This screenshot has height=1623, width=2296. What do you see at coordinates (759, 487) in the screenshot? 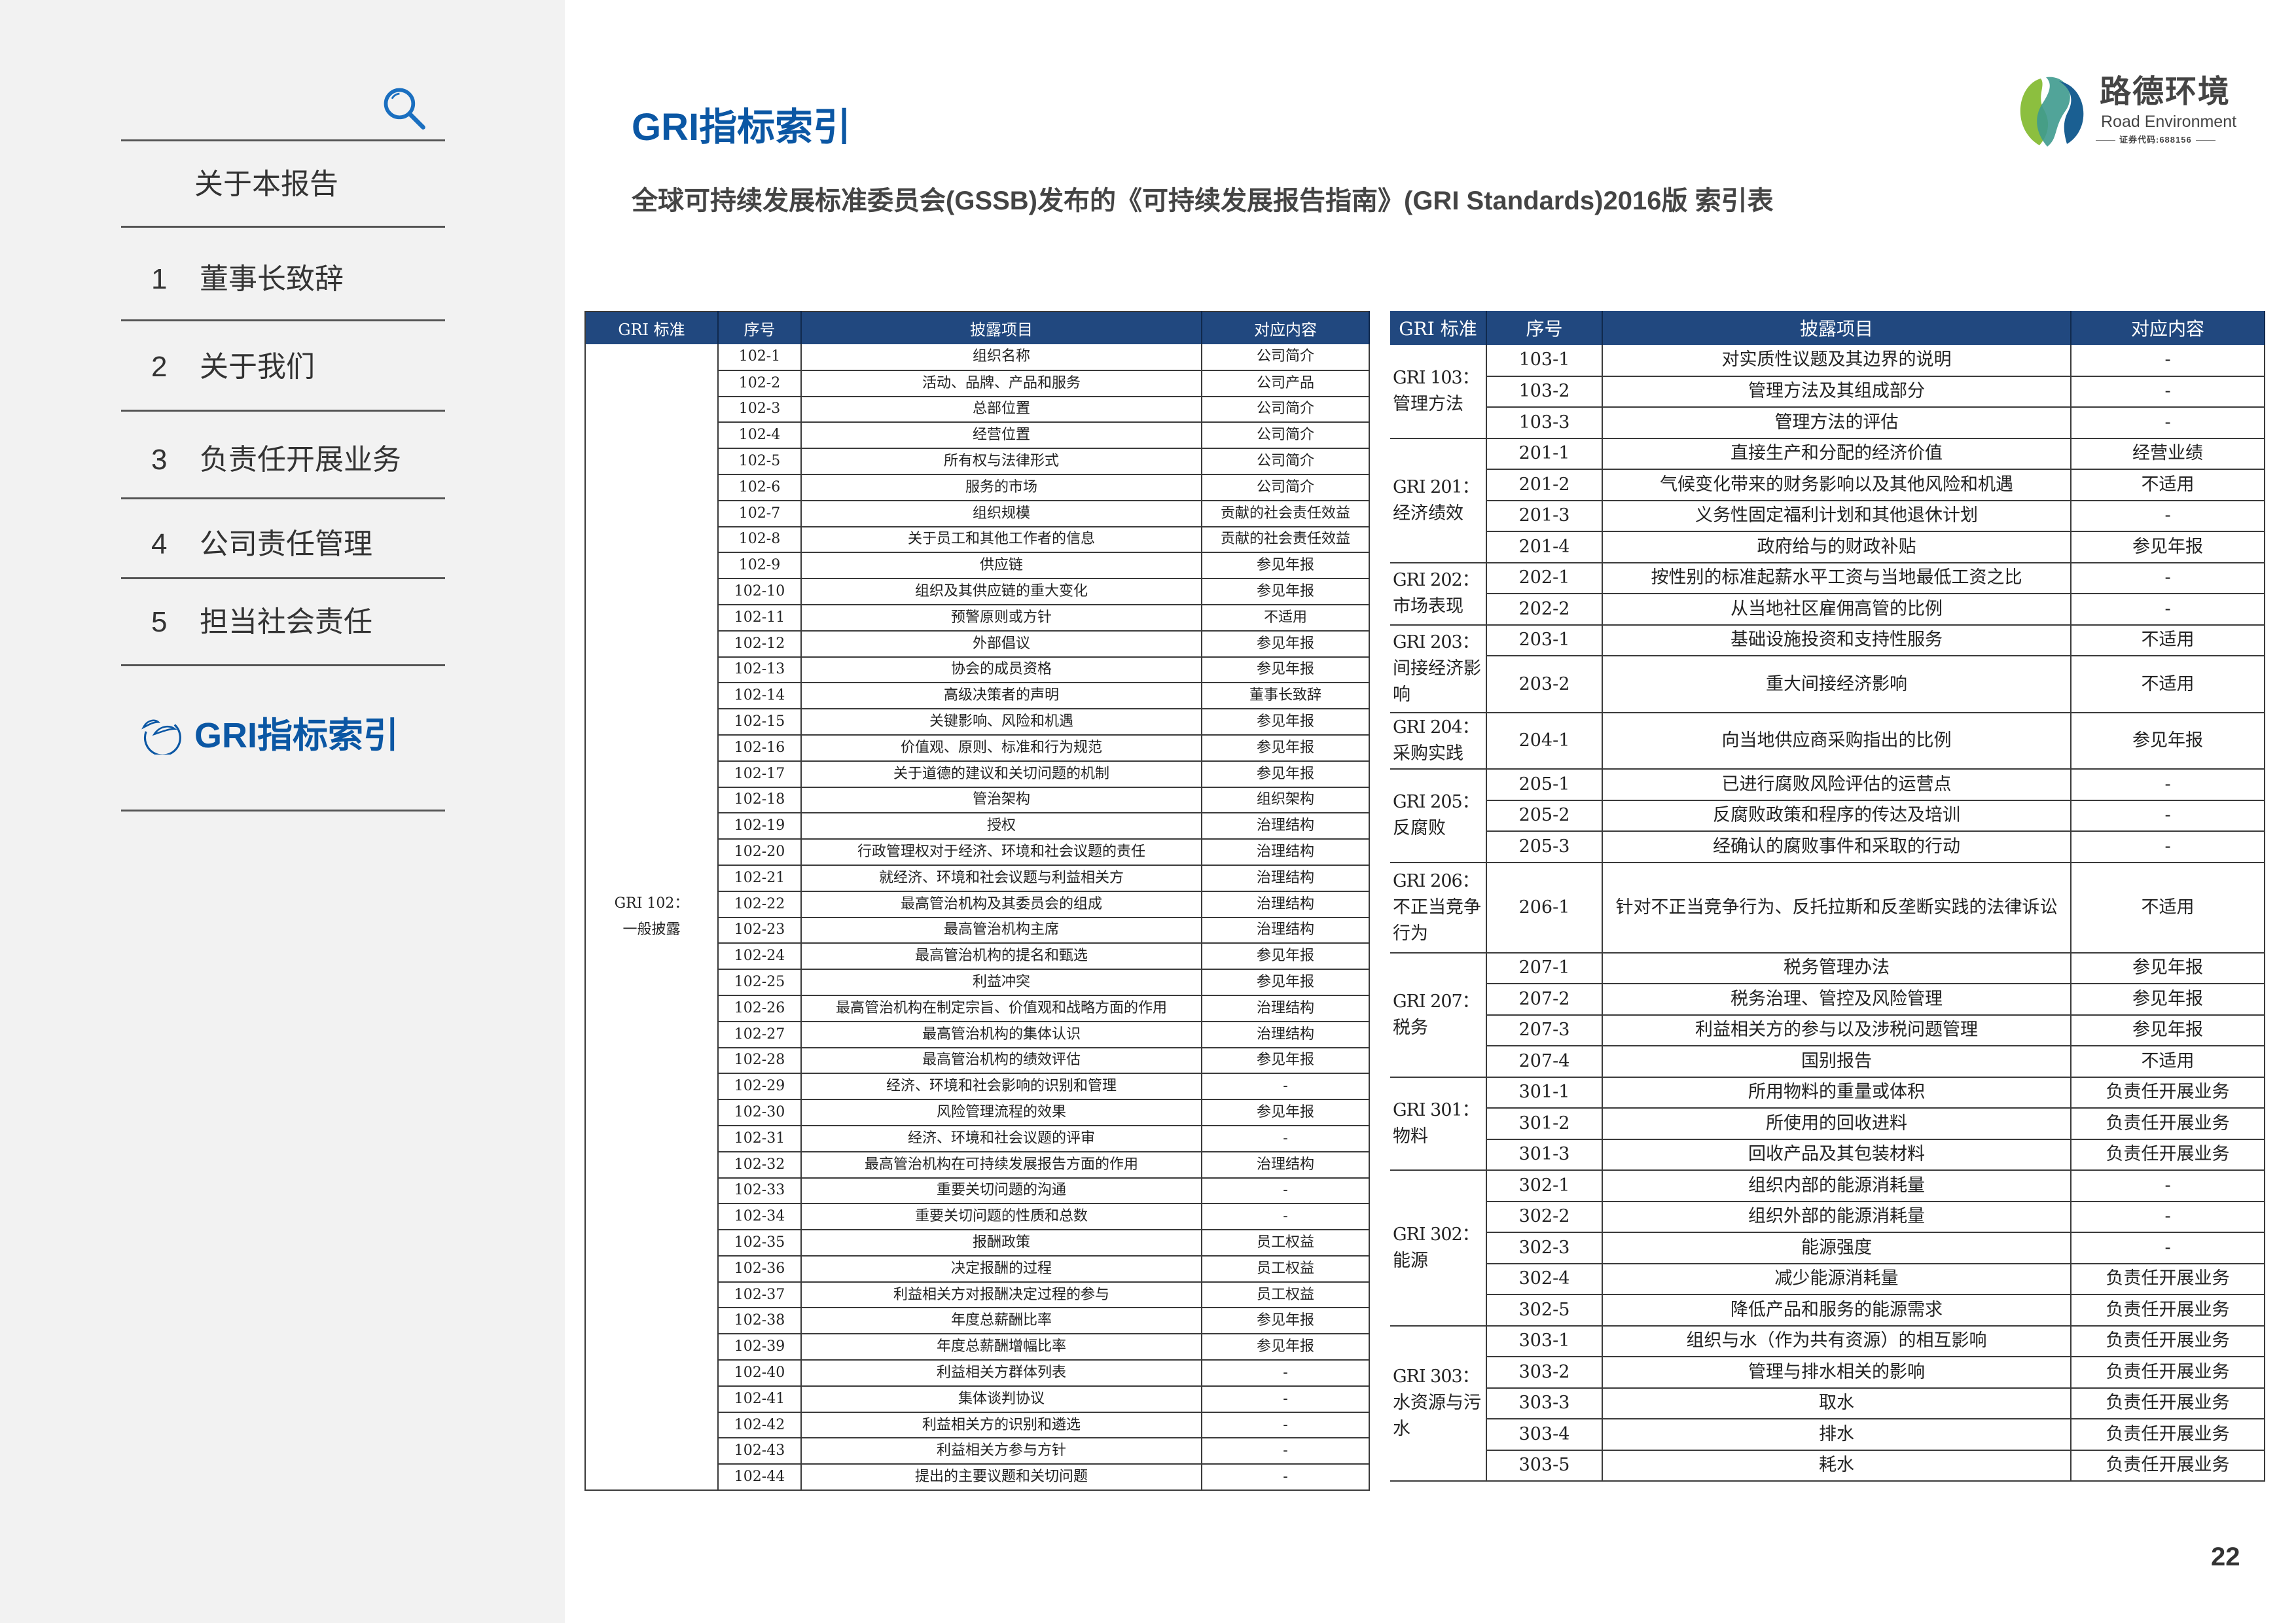
I see `disclosure-number: 102-6` at bounding box center [759, 487].